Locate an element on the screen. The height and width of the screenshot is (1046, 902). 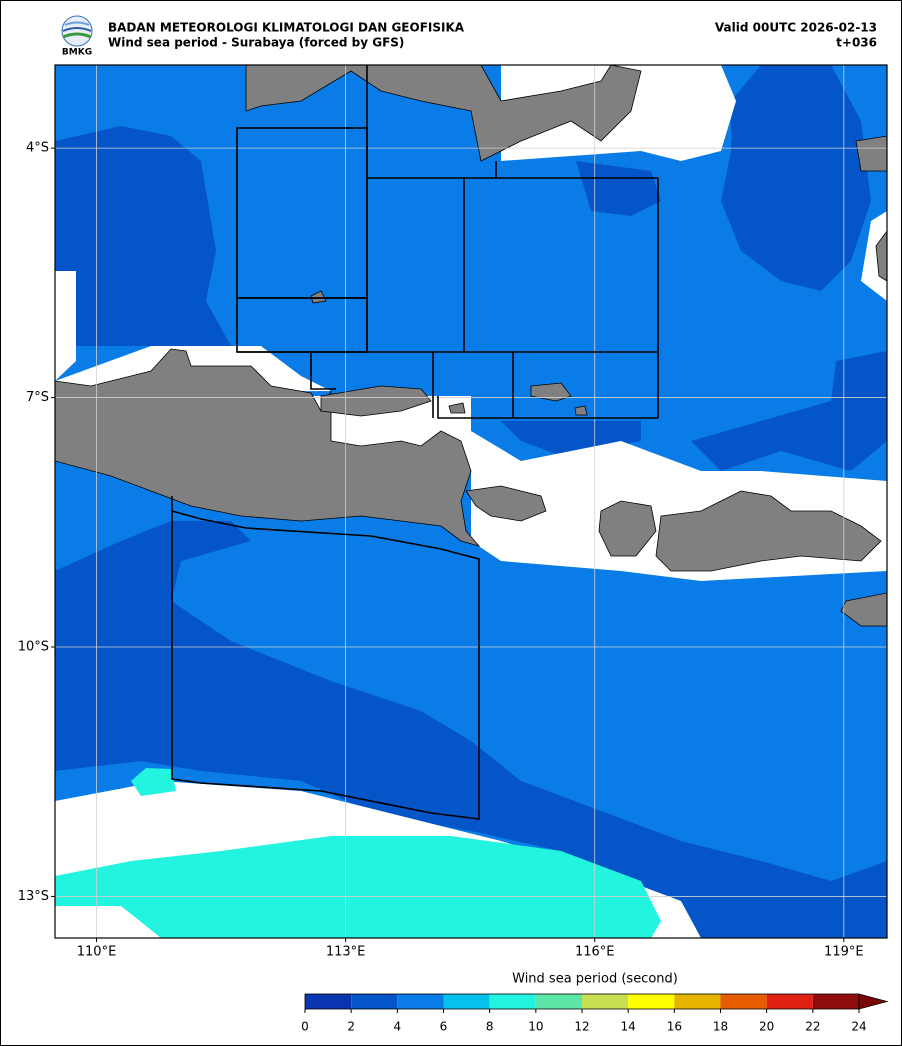
colorbar-tick-label: 16 is located at coordinates (674, 1027).